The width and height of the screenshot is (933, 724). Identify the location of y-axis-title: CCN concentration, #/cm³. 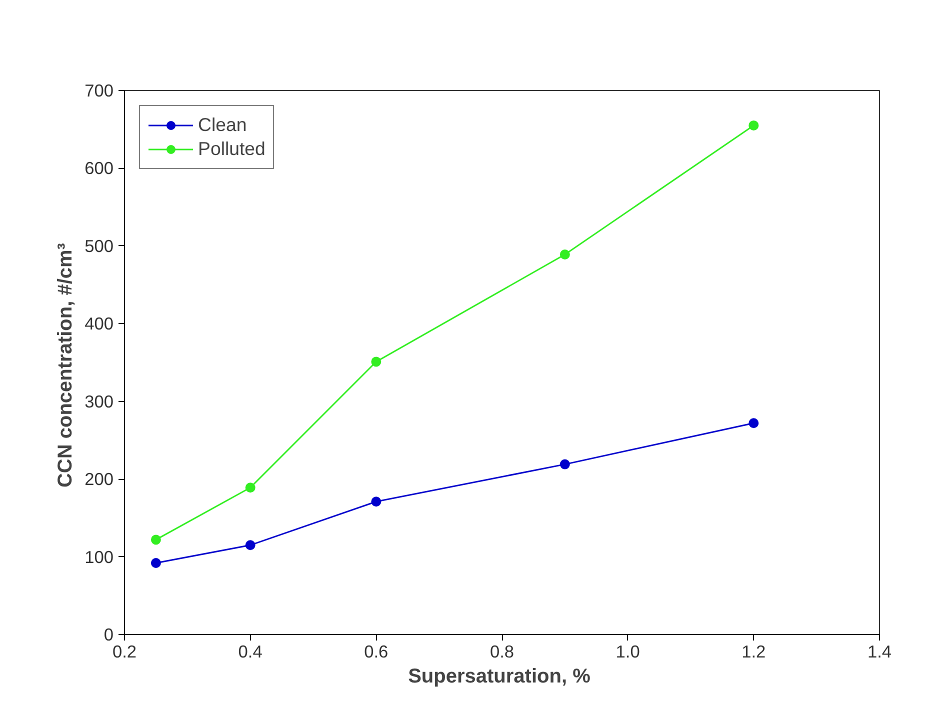
(65, 365).